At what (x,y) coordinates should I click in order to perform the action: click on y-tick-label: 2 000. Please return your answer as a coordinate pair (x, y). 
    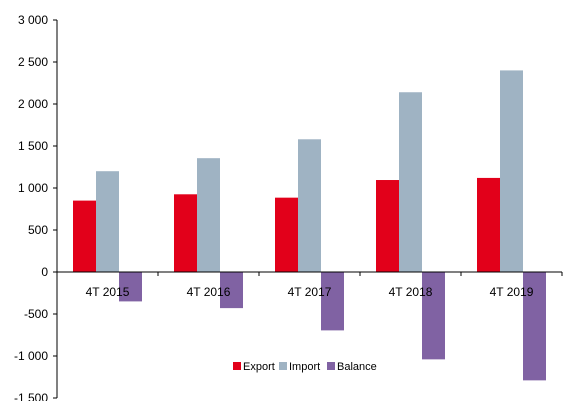
    Looking at the image, I should click on (33, 104).